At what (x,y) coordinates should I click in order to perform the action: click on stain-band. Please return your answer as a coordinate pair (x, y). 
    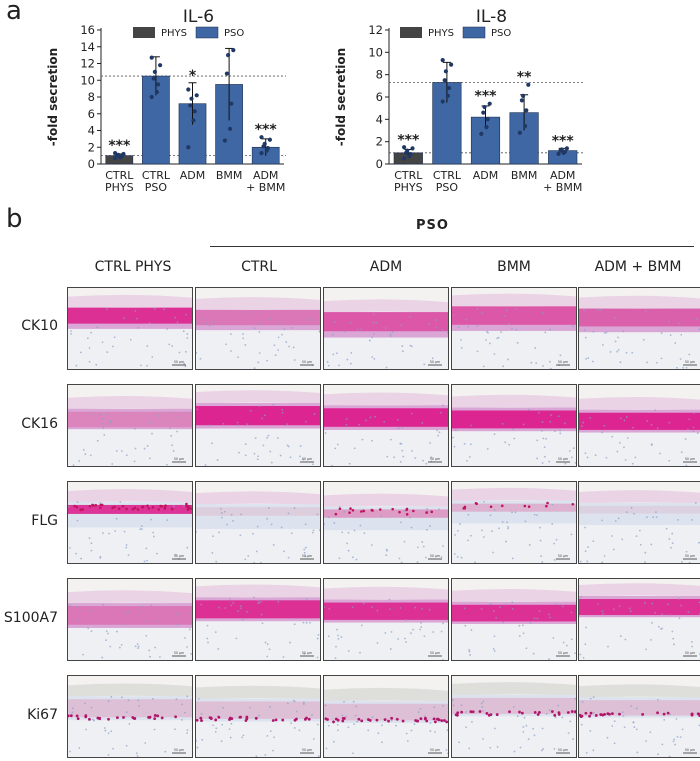
    Looking at the image, I should click on (258, 416).